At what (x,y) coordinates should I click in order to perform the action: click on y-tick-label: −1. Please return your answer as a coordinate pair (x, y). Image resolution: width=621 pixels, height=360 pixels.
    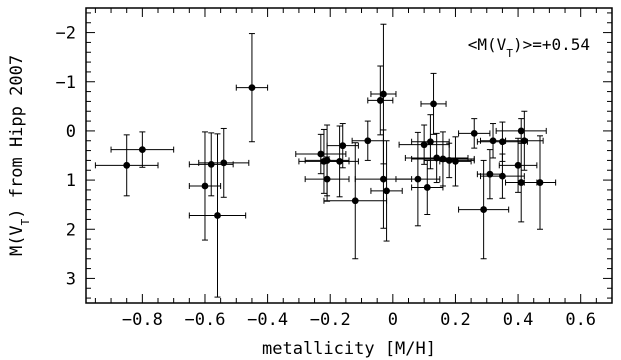
    Looking at the image, I should click on (66, 83).